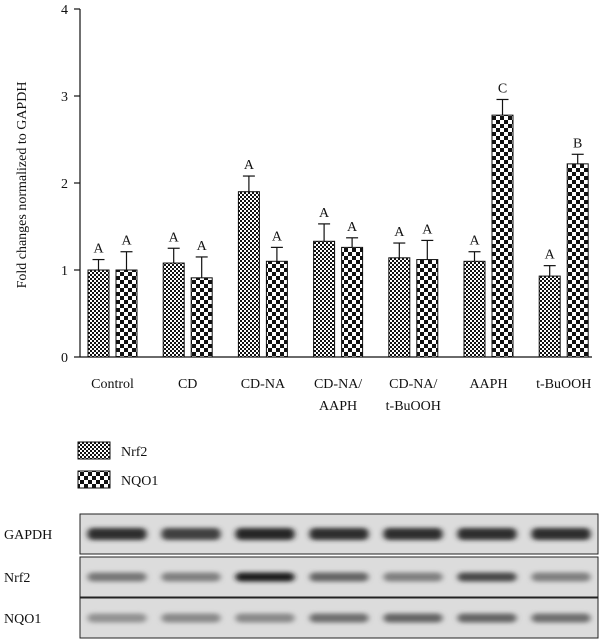 This screenshot has height=639, width=600. What do you see at coordinates (64, 358) in the screenshot?
I see `y-tick-label: 0` at bounding box center [64, 358].